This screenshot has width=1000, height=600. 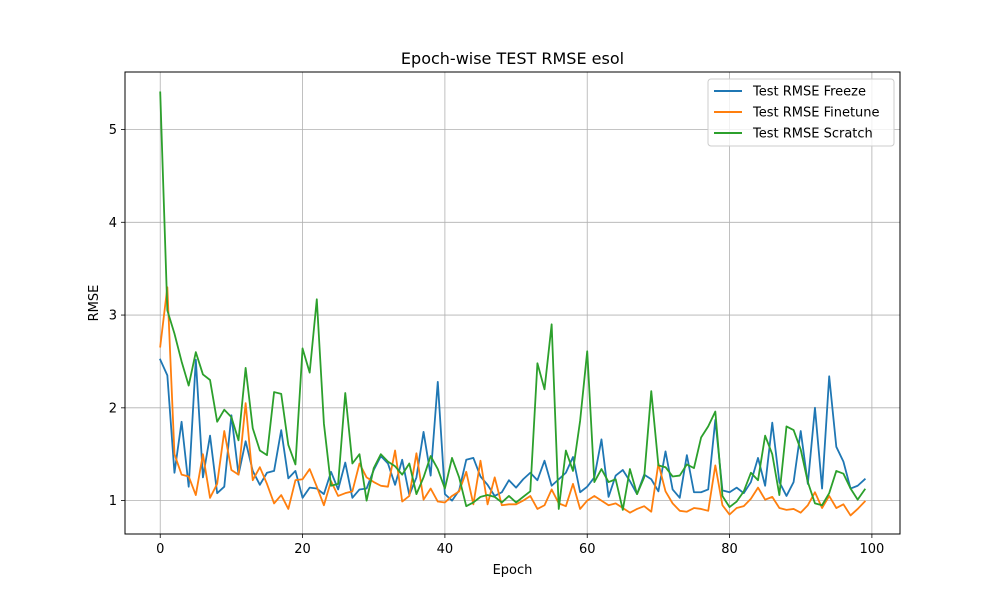 What do you see at coordinates (113, 501) in the screenshot?
I see `y-tick-label: 1` at bounding box center [113, 501].